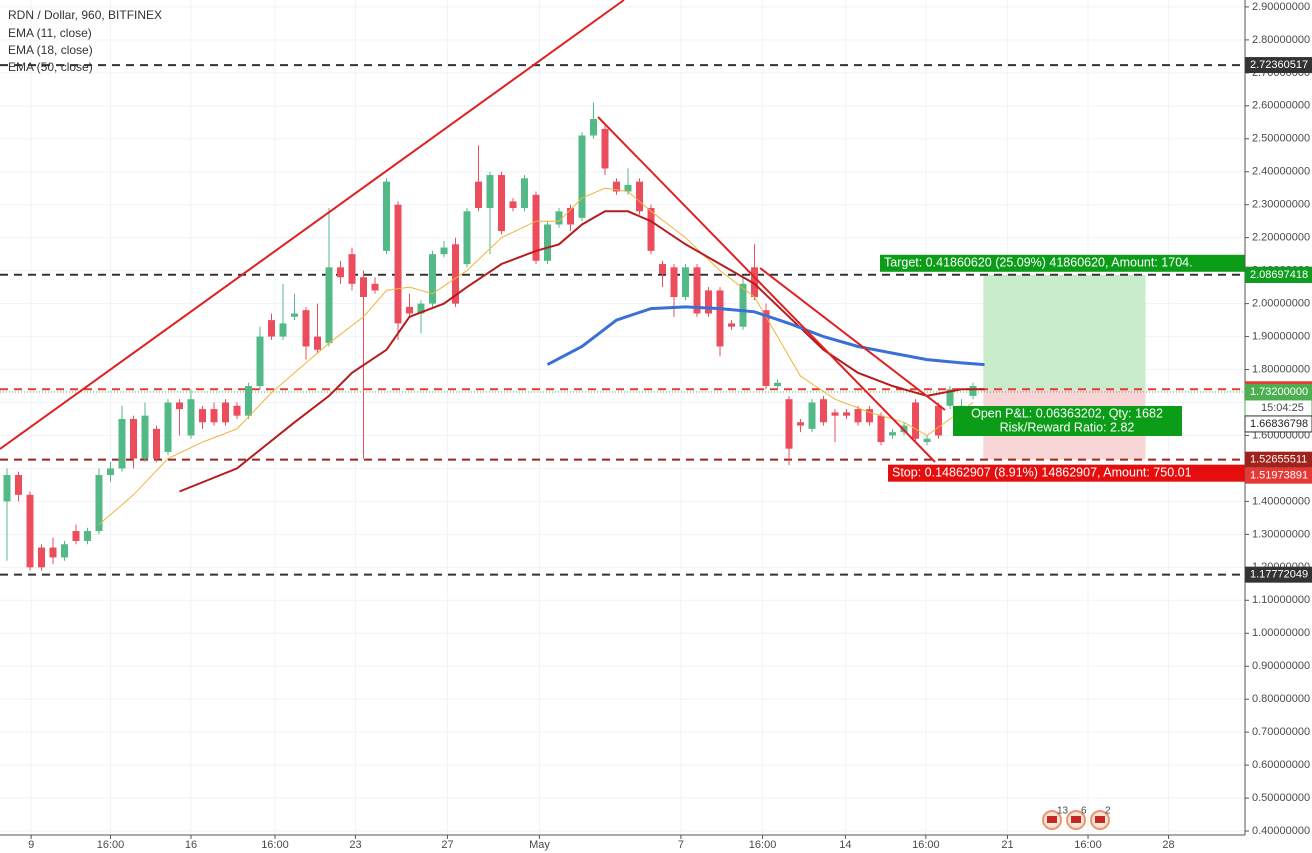 The image size is (1312, 853). Describe the element at coordinates (1281, 699) in the screenshot. I see `y-tick-label: 0.80000000` at that location.